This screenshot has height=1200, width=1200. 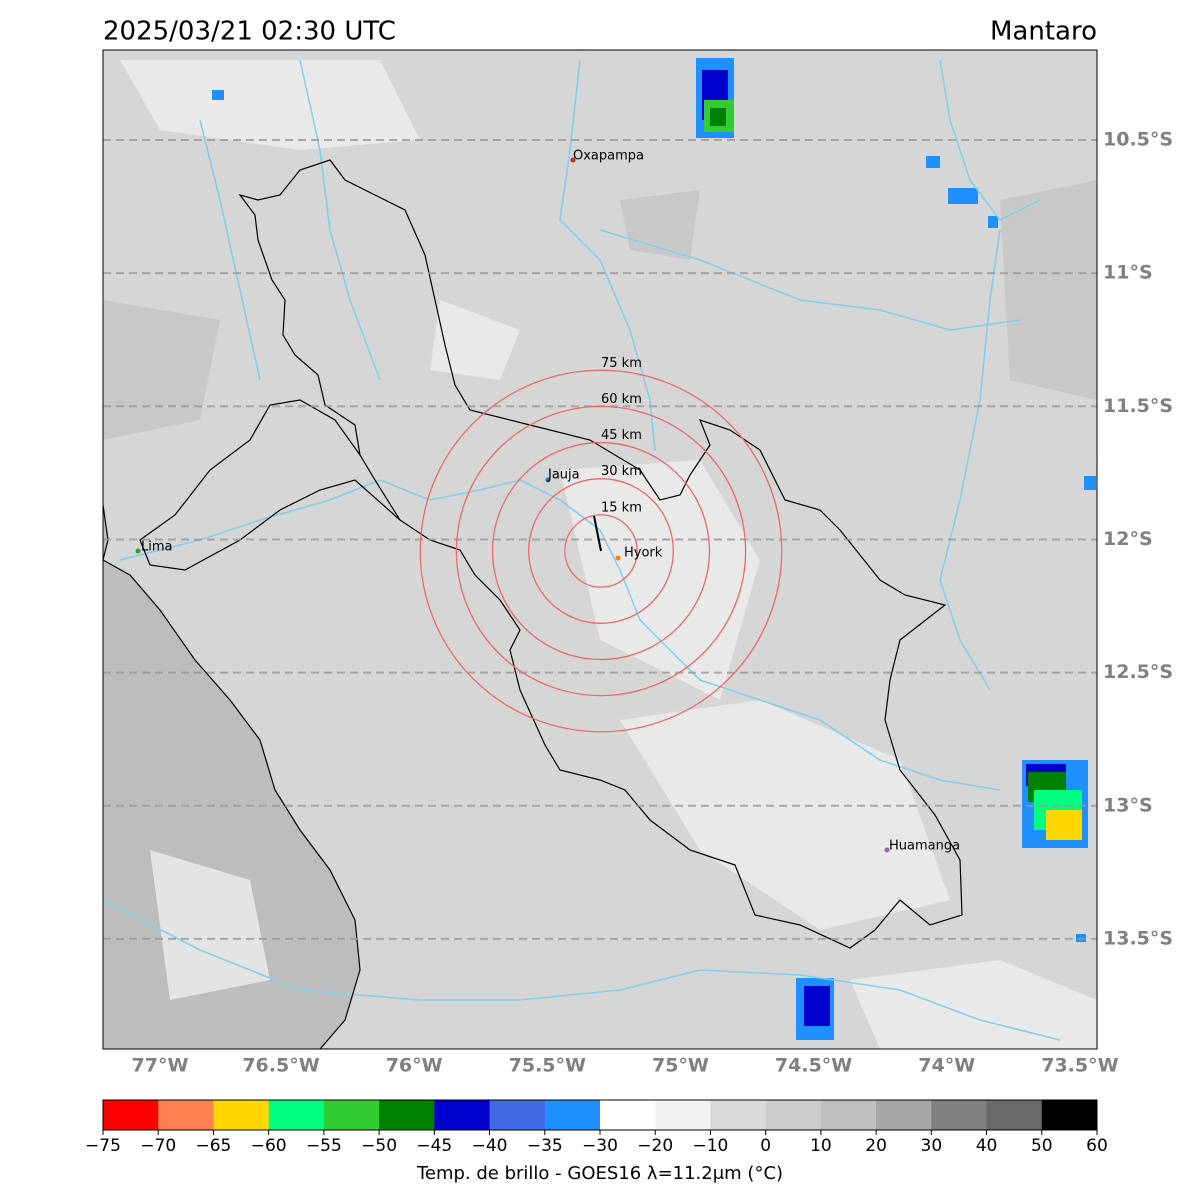 What do you see at coordinates (655, 1146) in the screenshot?
I see `colorbar-tick-label: −20` at bounding box center [655, 1146].